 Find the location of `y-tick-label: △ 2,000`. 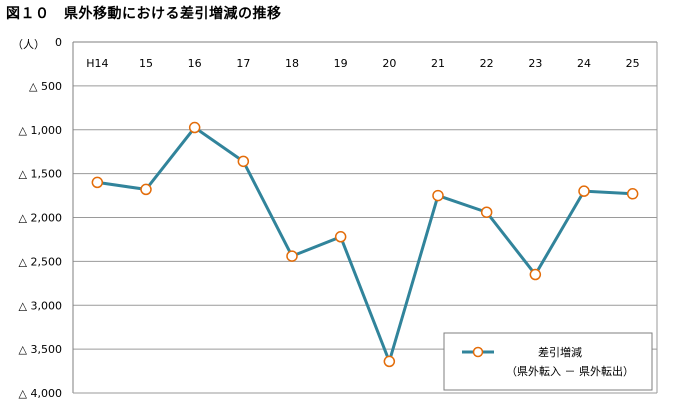

y-tick-label: △ 2,000 is located at coordinates (40, 218).